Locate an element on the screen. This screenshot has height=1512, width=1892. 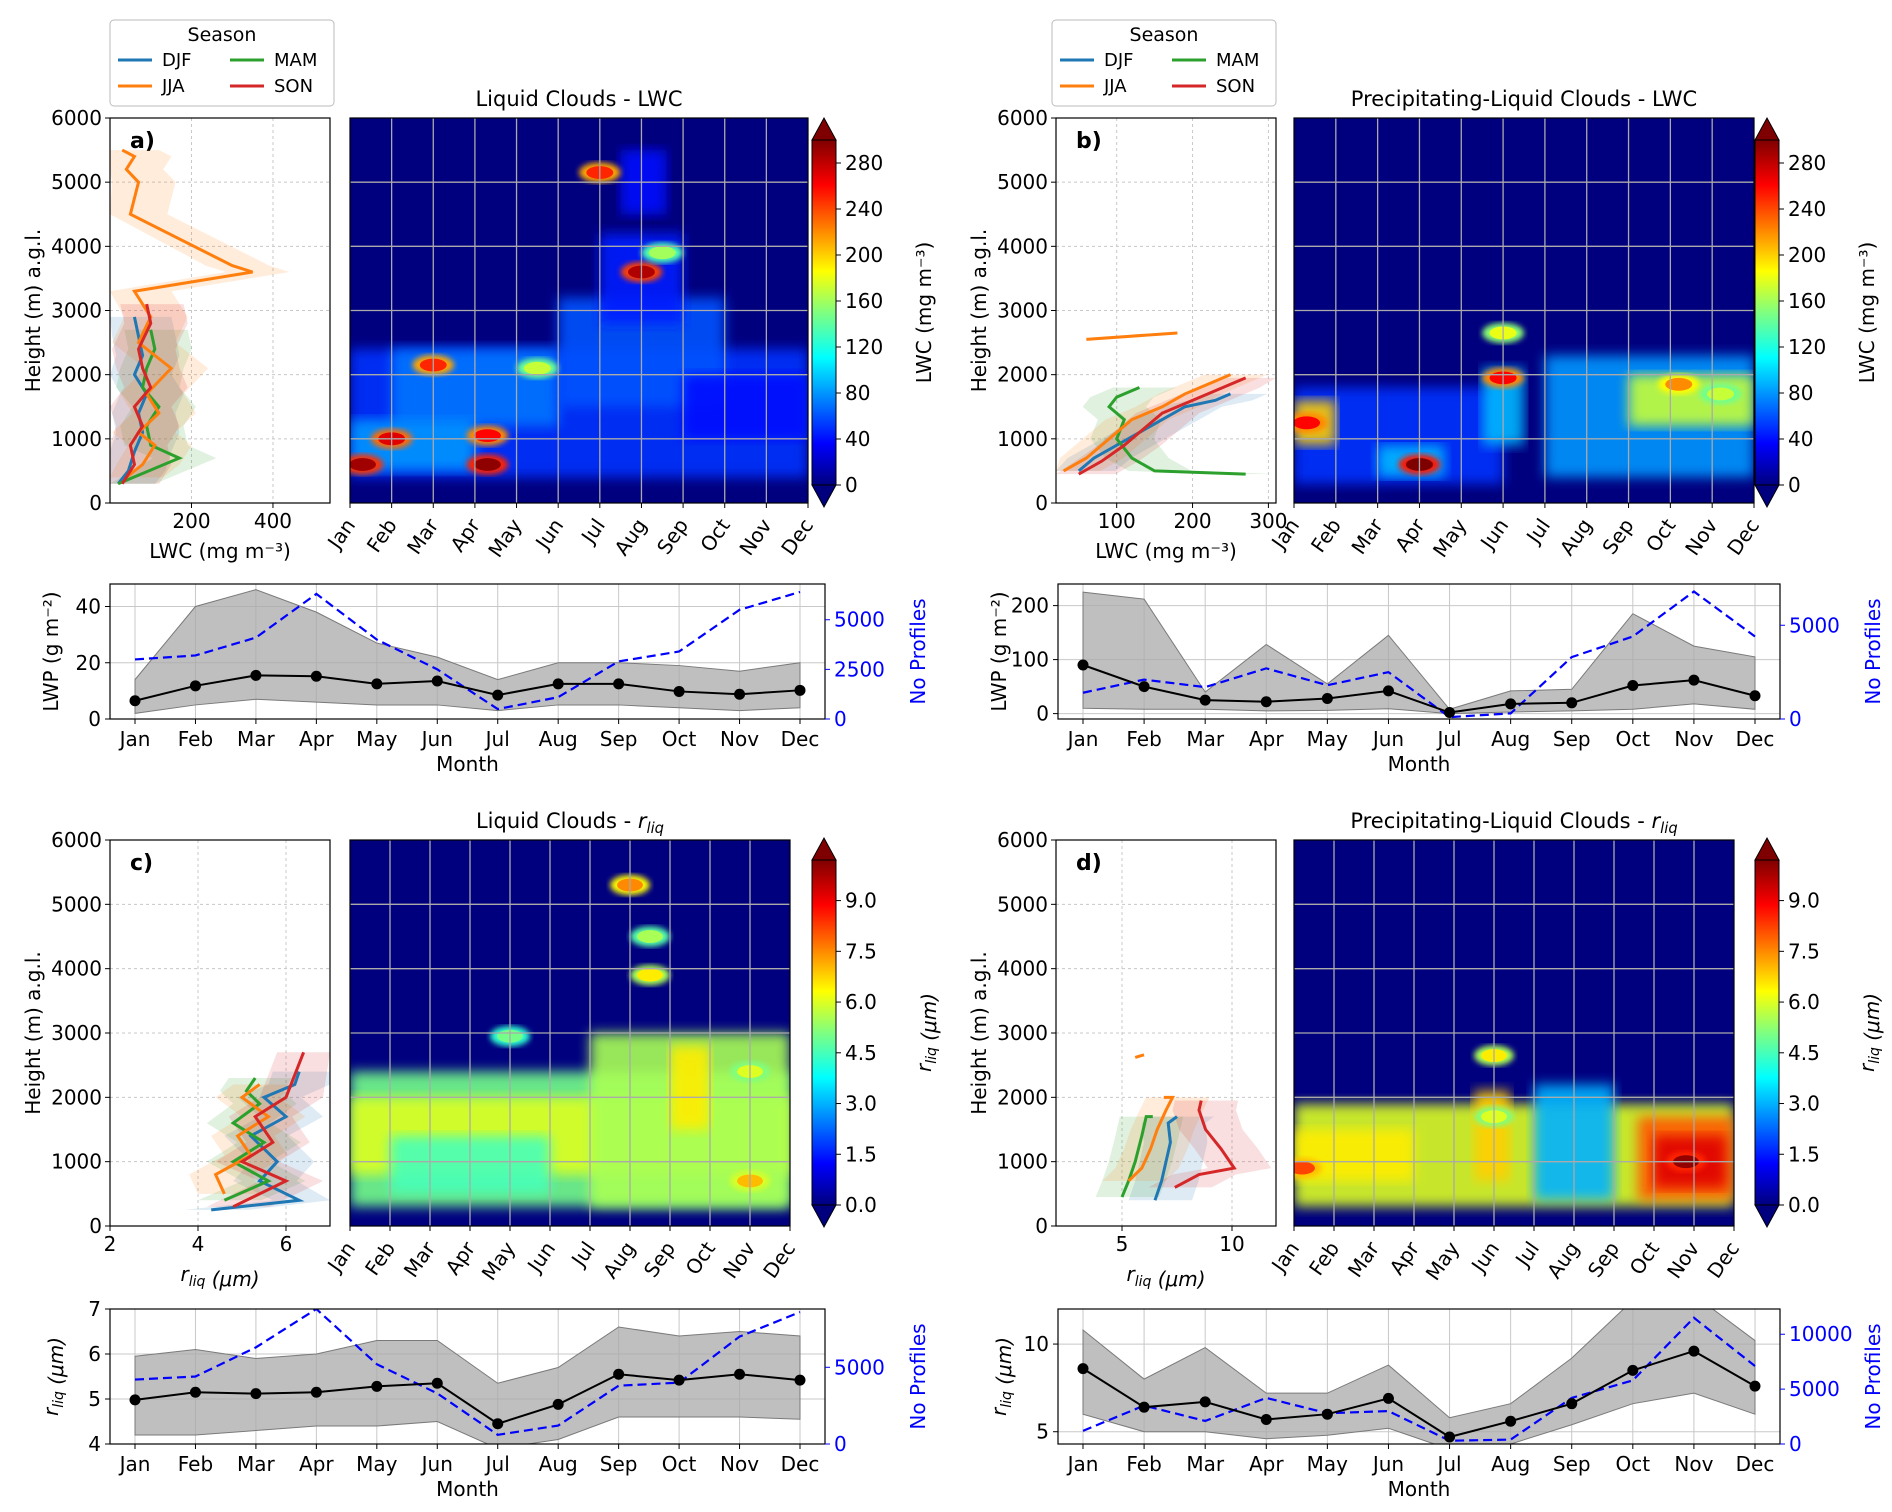
panel-label: a) is located at coordinates (142, 141).